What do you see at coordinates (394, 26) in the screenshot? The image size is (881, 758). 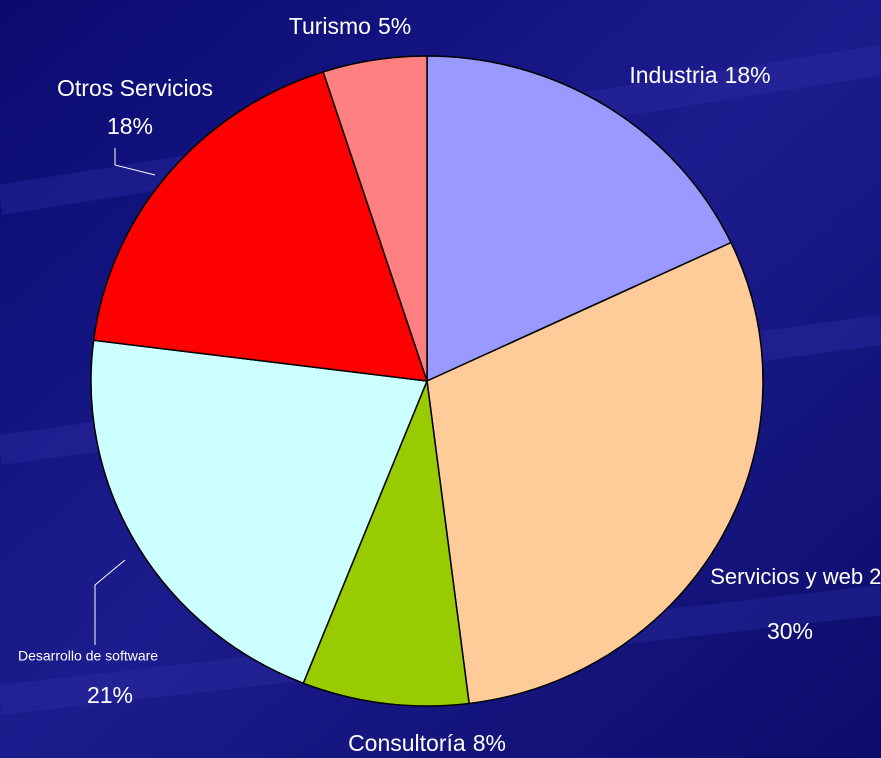 I see `value-label: 5%` at bounding box center [394, 26].